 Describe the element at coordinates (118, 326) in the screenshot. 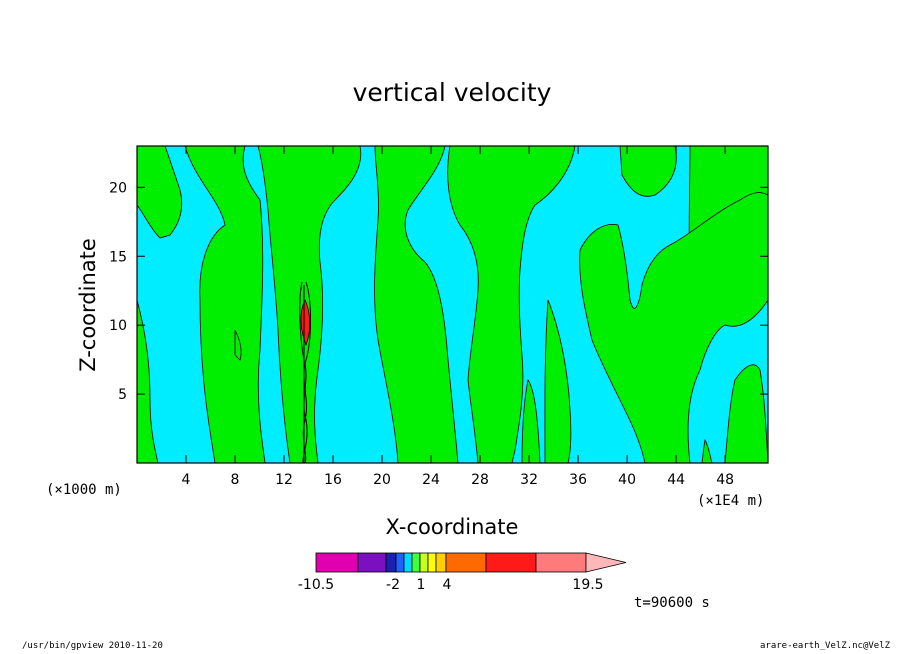

I see `y-tick-label: 10` at that location.